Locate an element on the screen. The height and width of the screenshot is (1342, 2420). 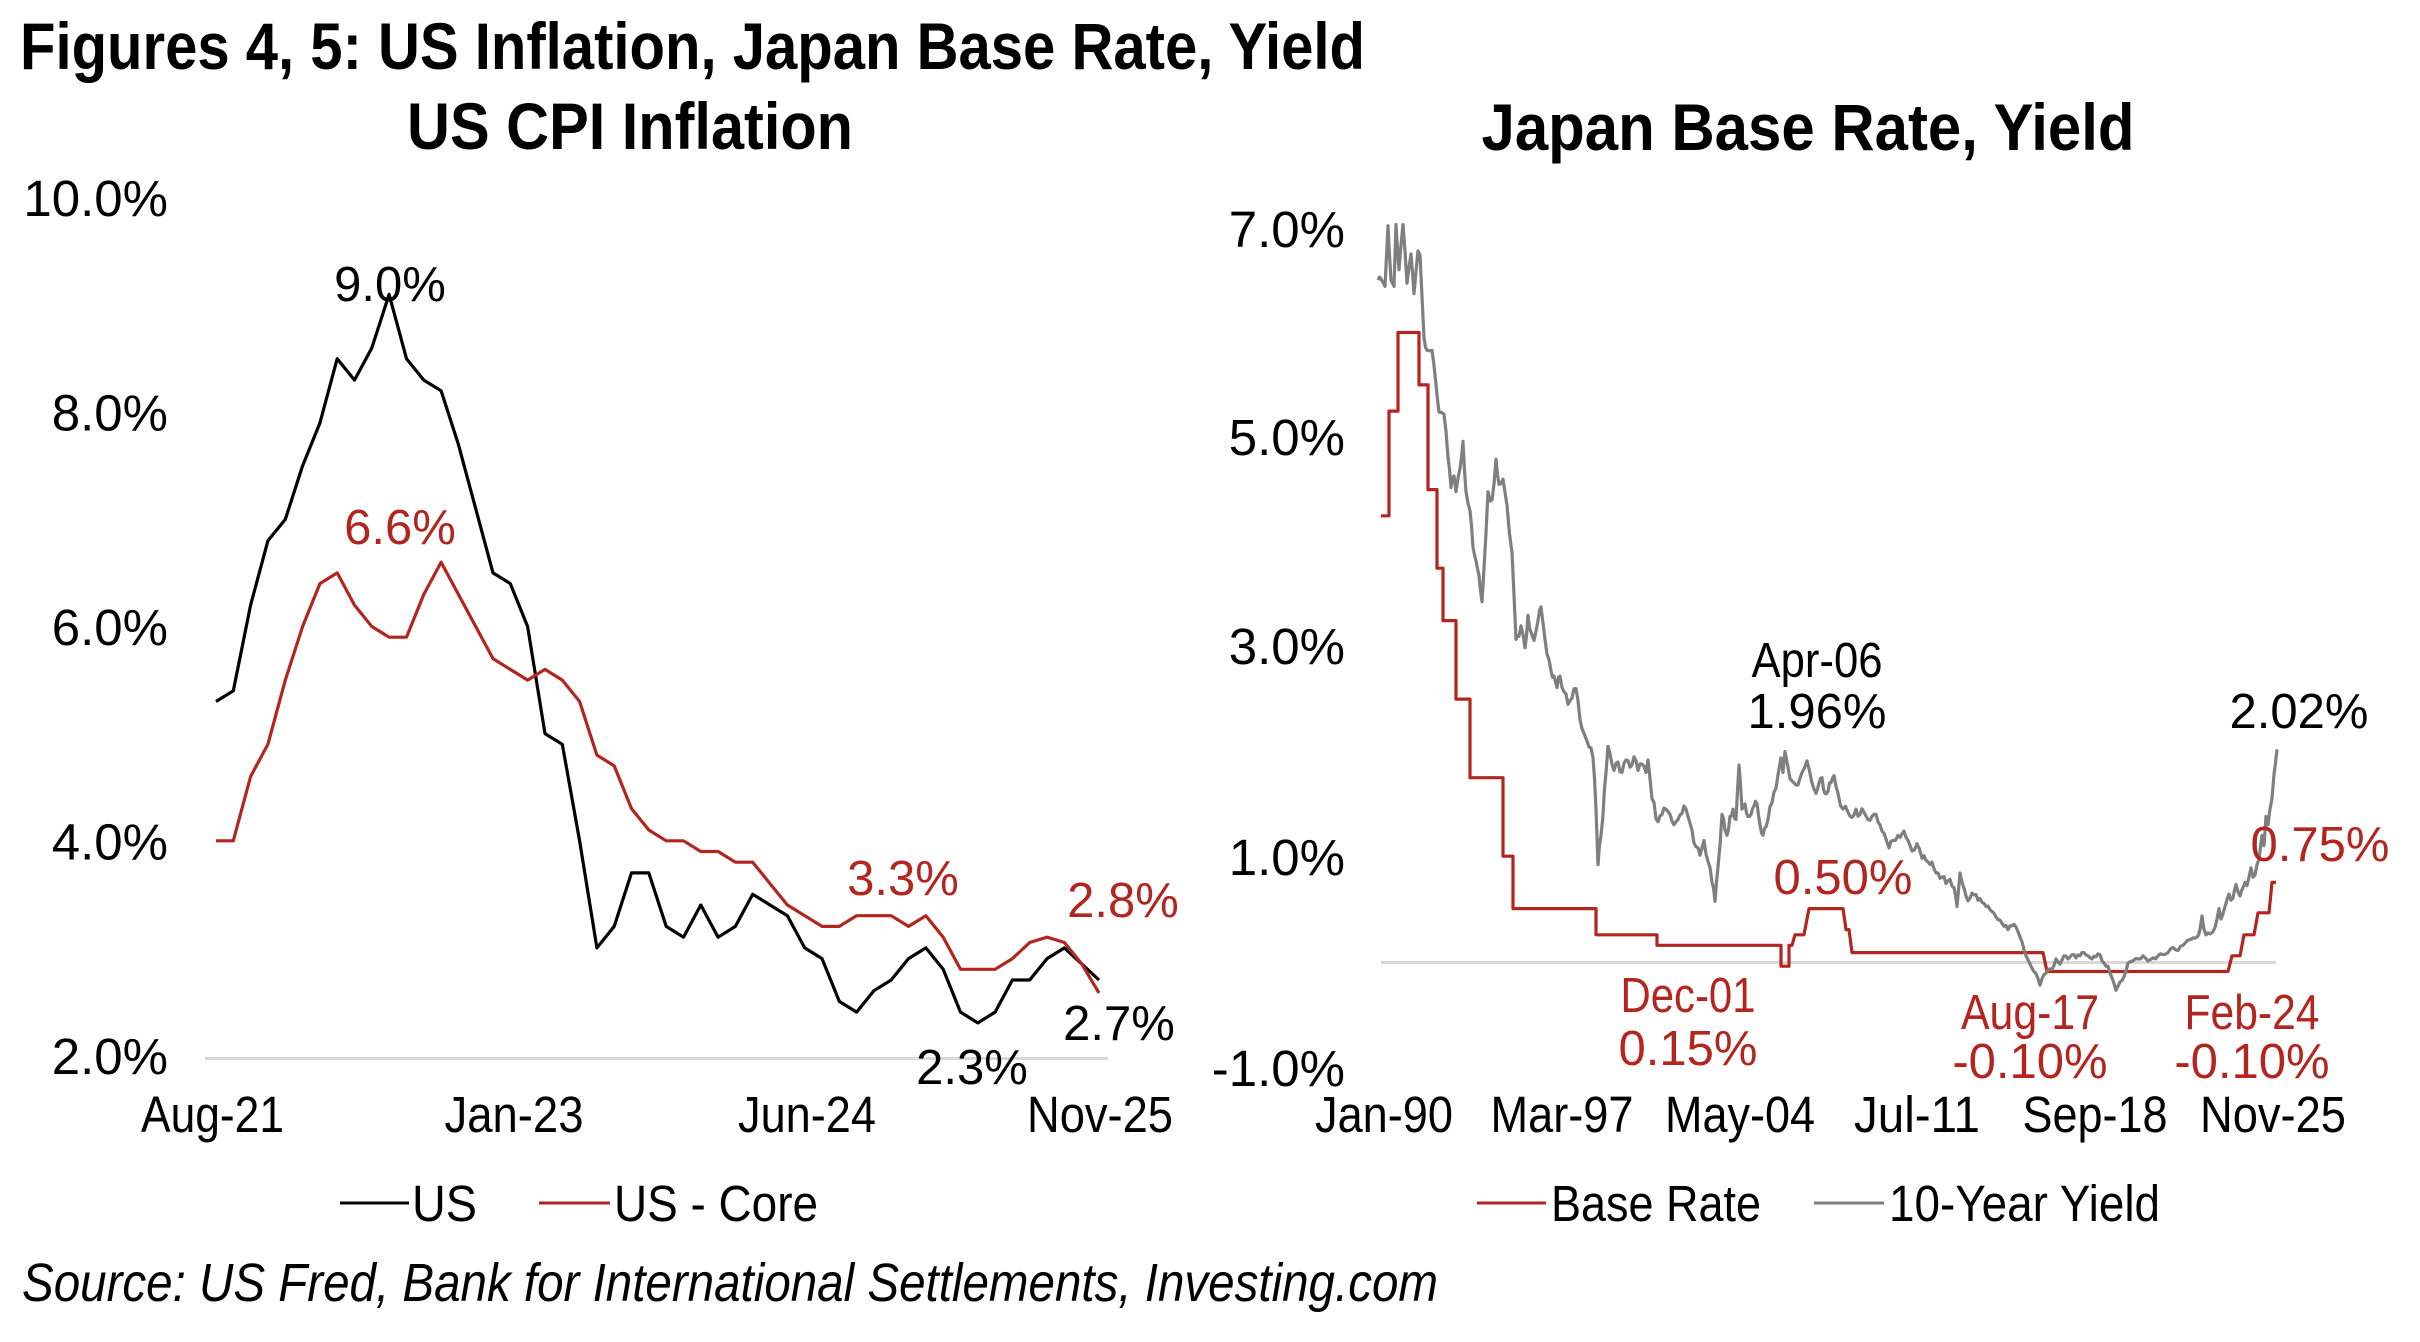
svg-text: Base Rate is located at coordinates (1656, 1203).